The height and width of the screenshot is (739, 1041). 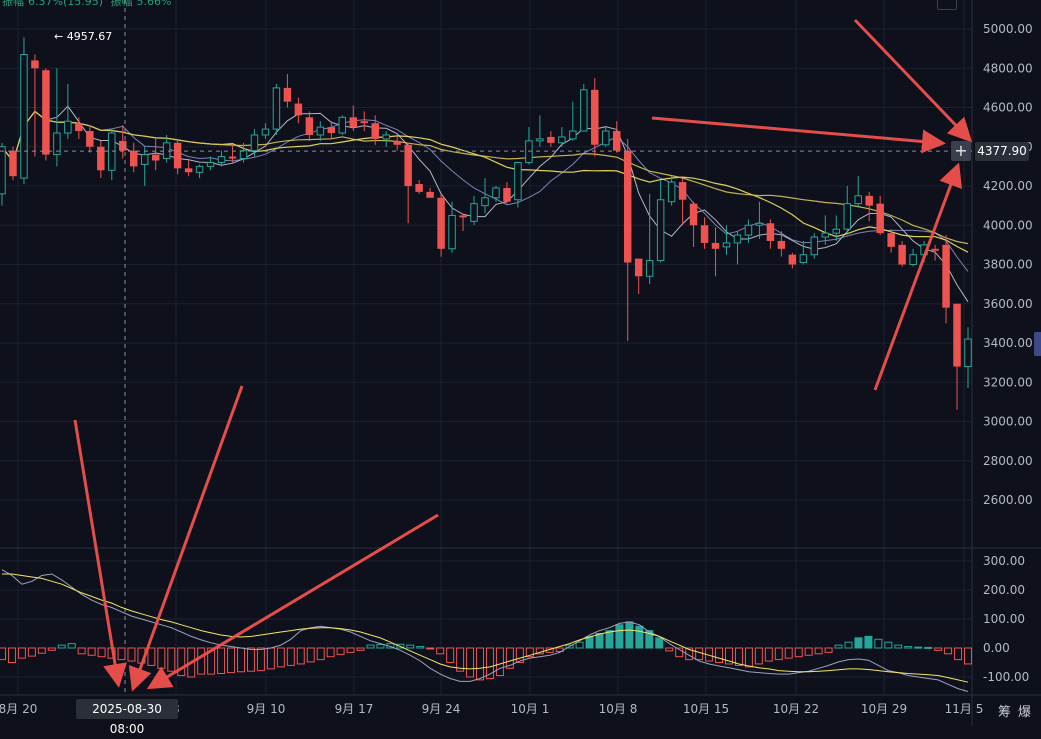 I want to click on settings-square-icon, so click(x=947, y=5).